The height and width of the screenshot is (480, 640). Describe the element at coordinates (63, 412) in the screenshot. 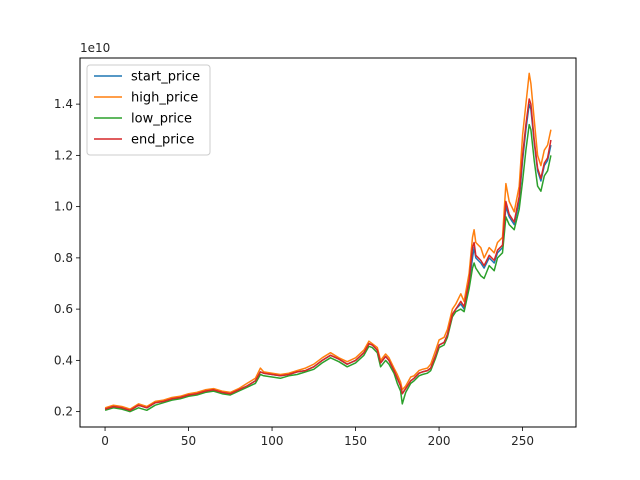

I see `y-tick-label: 0.2` at that location.